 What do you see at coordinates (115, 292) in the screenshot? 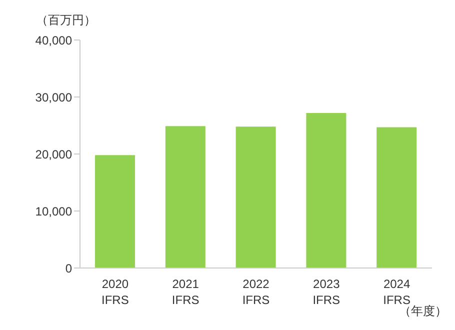
I see `x-tick-label: 2020 IFRS` at bounding box center [115, 292].